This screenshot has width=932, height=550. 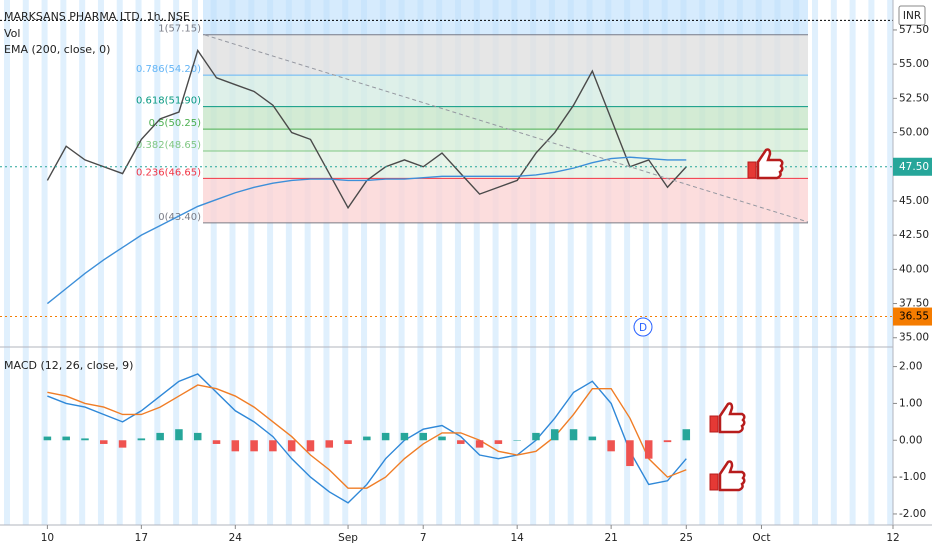 I want to click on fib-label: 0.618(51.90), so click(x=168, y=101).